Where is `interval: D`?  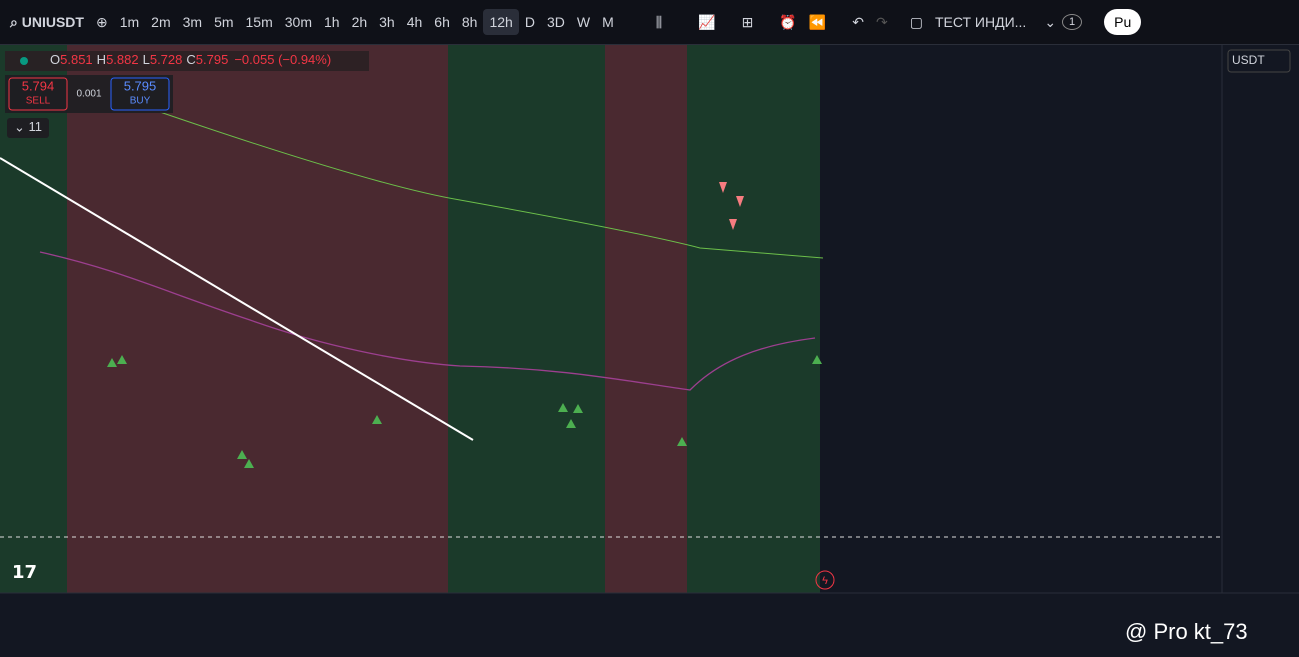
interval: D is located at coordinates (529, 22).